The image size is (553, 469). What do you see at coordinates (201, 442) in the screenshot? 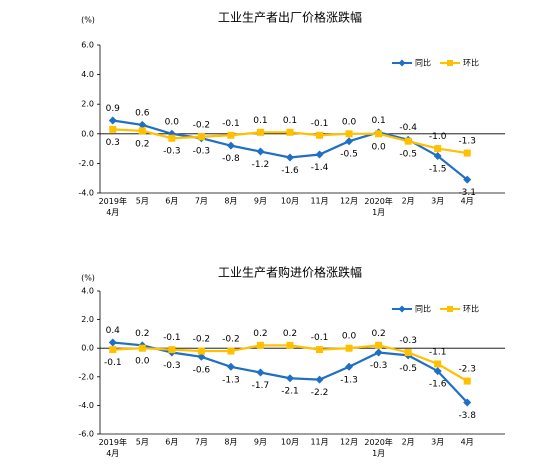
I see `x-tick-label: 7月` at bounding box center [201, 442].